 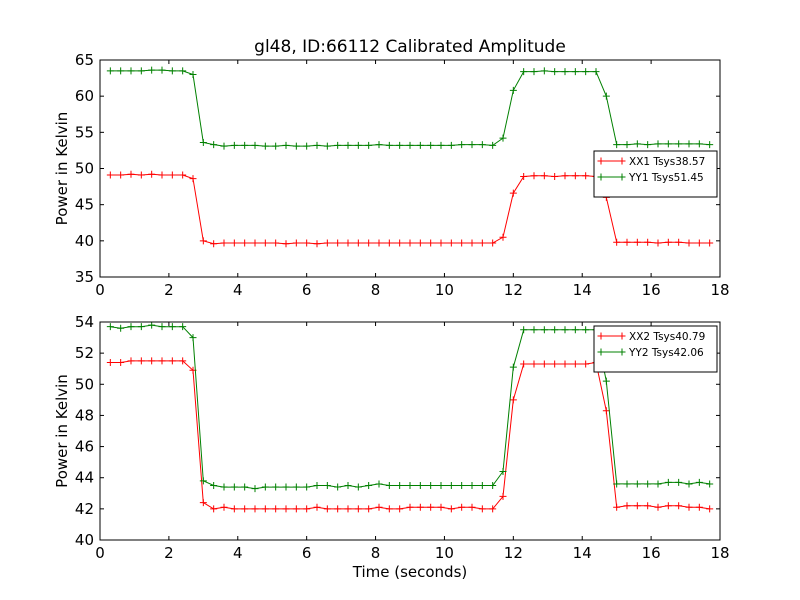 I want to click on x-tick-label: 2, so click(x=169, y=290).